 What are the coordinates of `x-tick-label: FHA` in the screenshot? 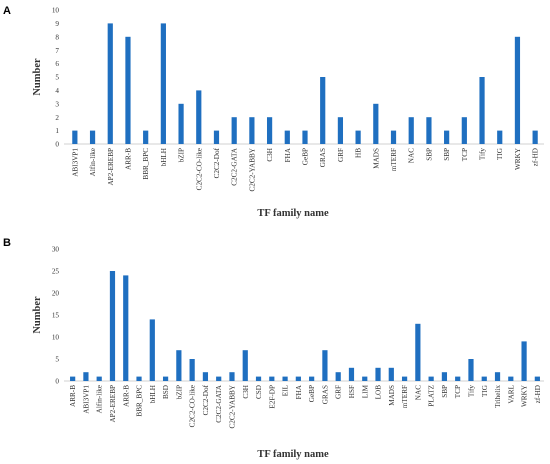 It's located at (288, 154).